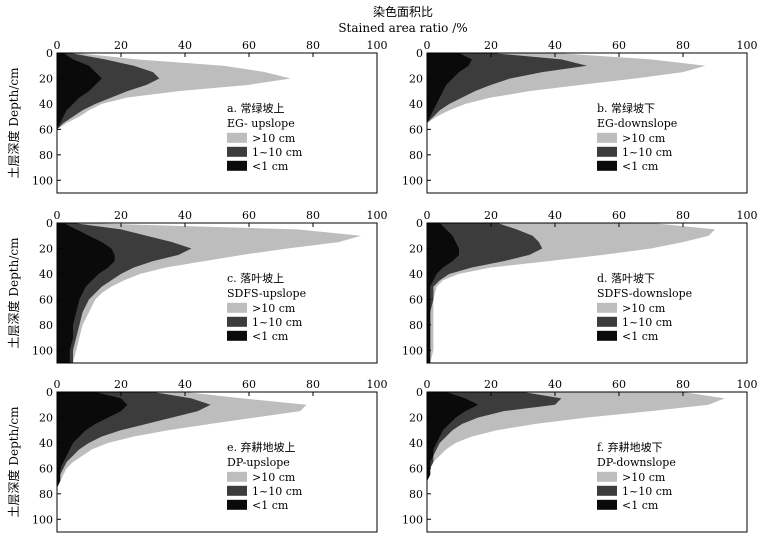 This screenshot has height=544, width=769. Describe the element at coordinates (412, 350) in the screenshot. I see `y-tick-label-d: 100` at that location.